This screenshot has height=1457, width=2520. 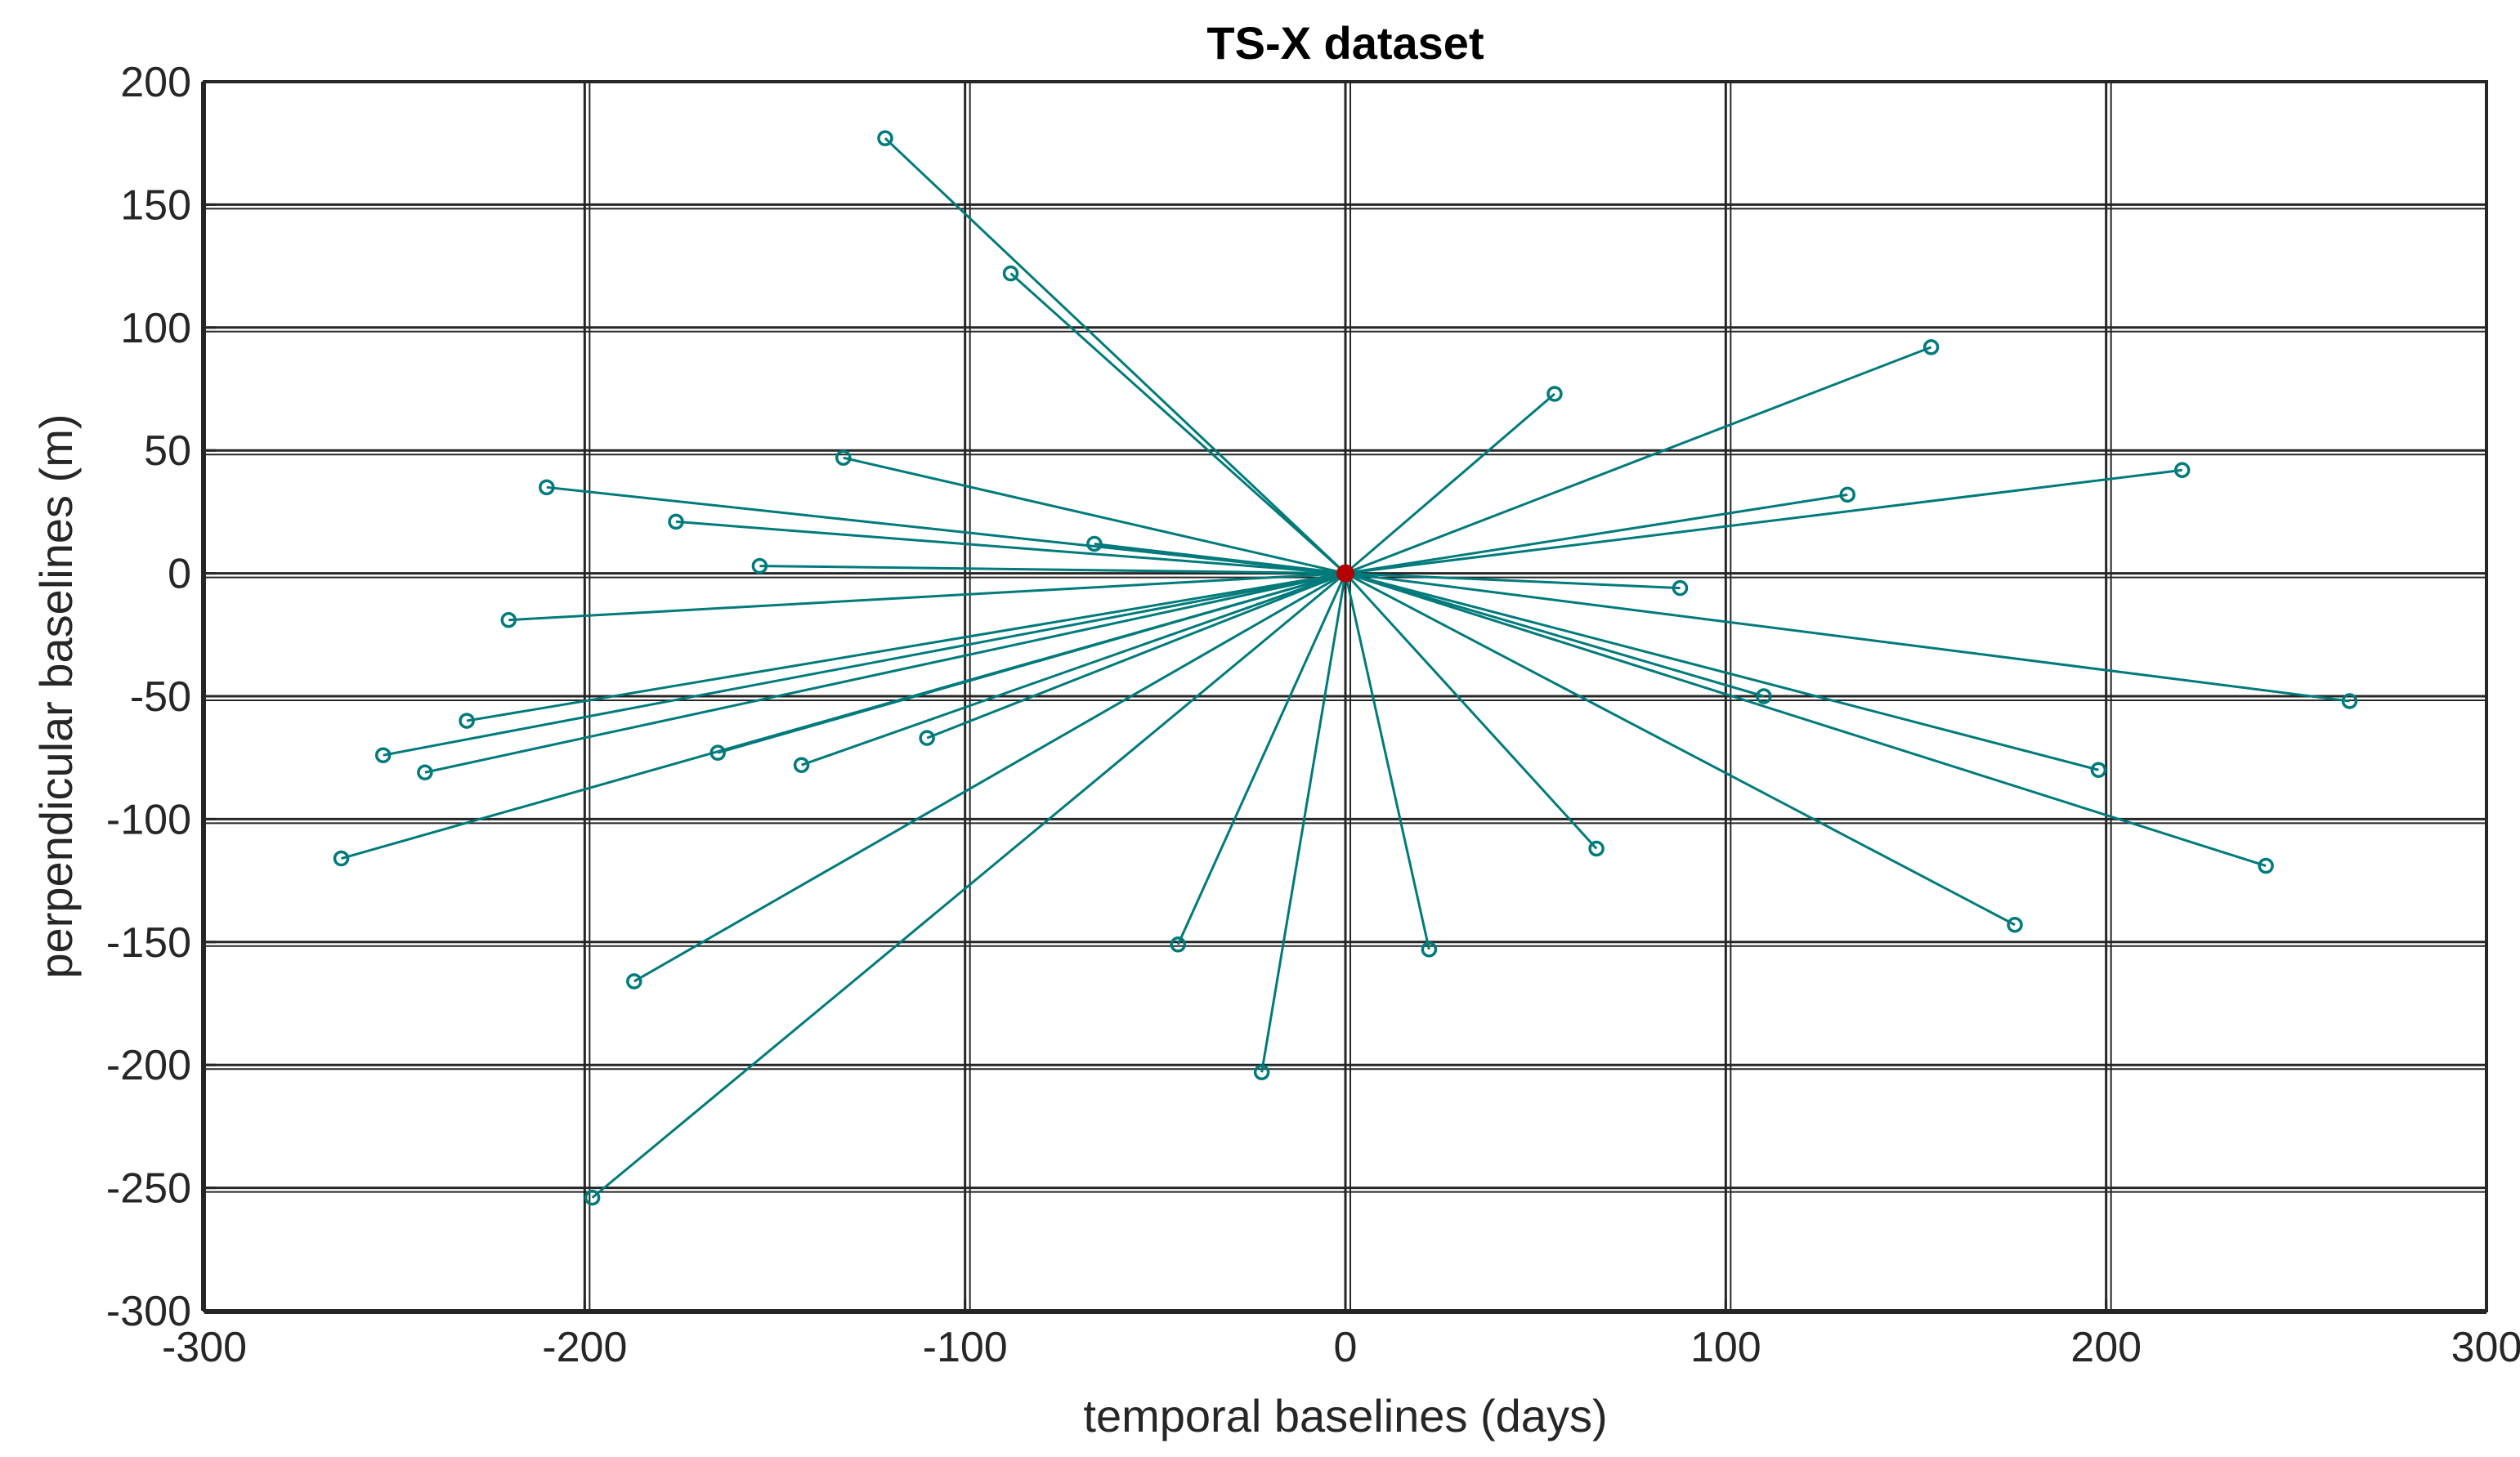 I want to click on y-tick-label: -50, so click(x=161, y=697).